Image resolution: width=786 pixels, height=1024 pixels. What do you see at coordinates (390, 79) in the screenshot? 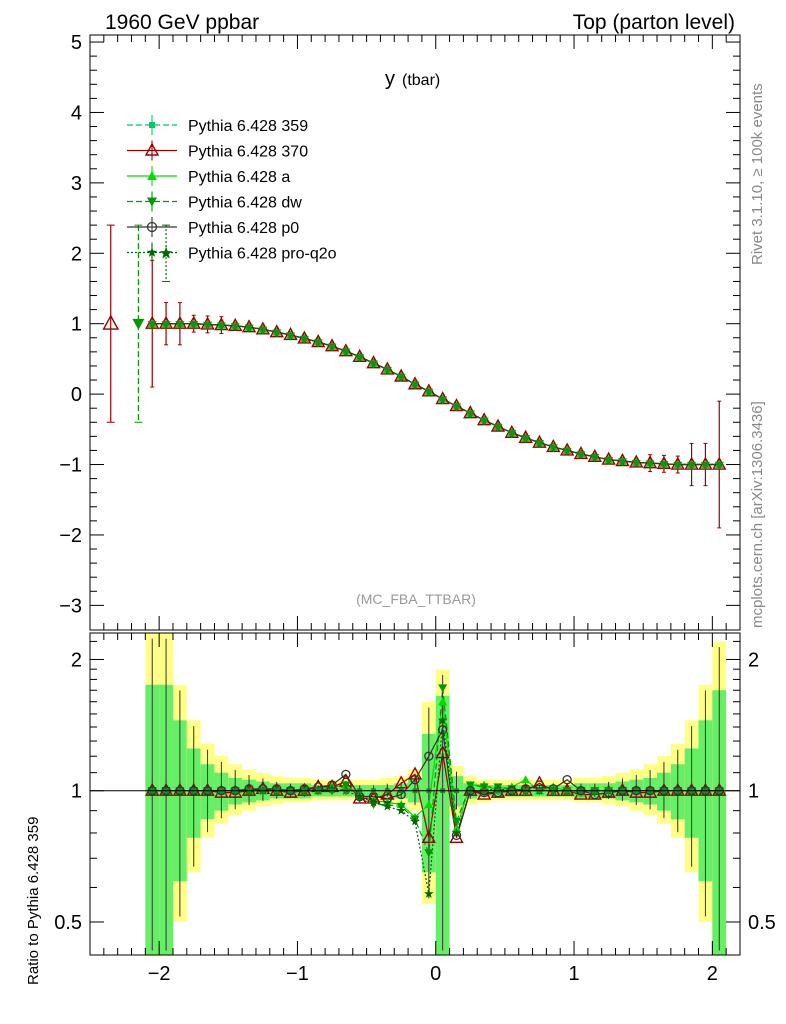
I see `plot-title-main: y` at bounding box center [390, 79].